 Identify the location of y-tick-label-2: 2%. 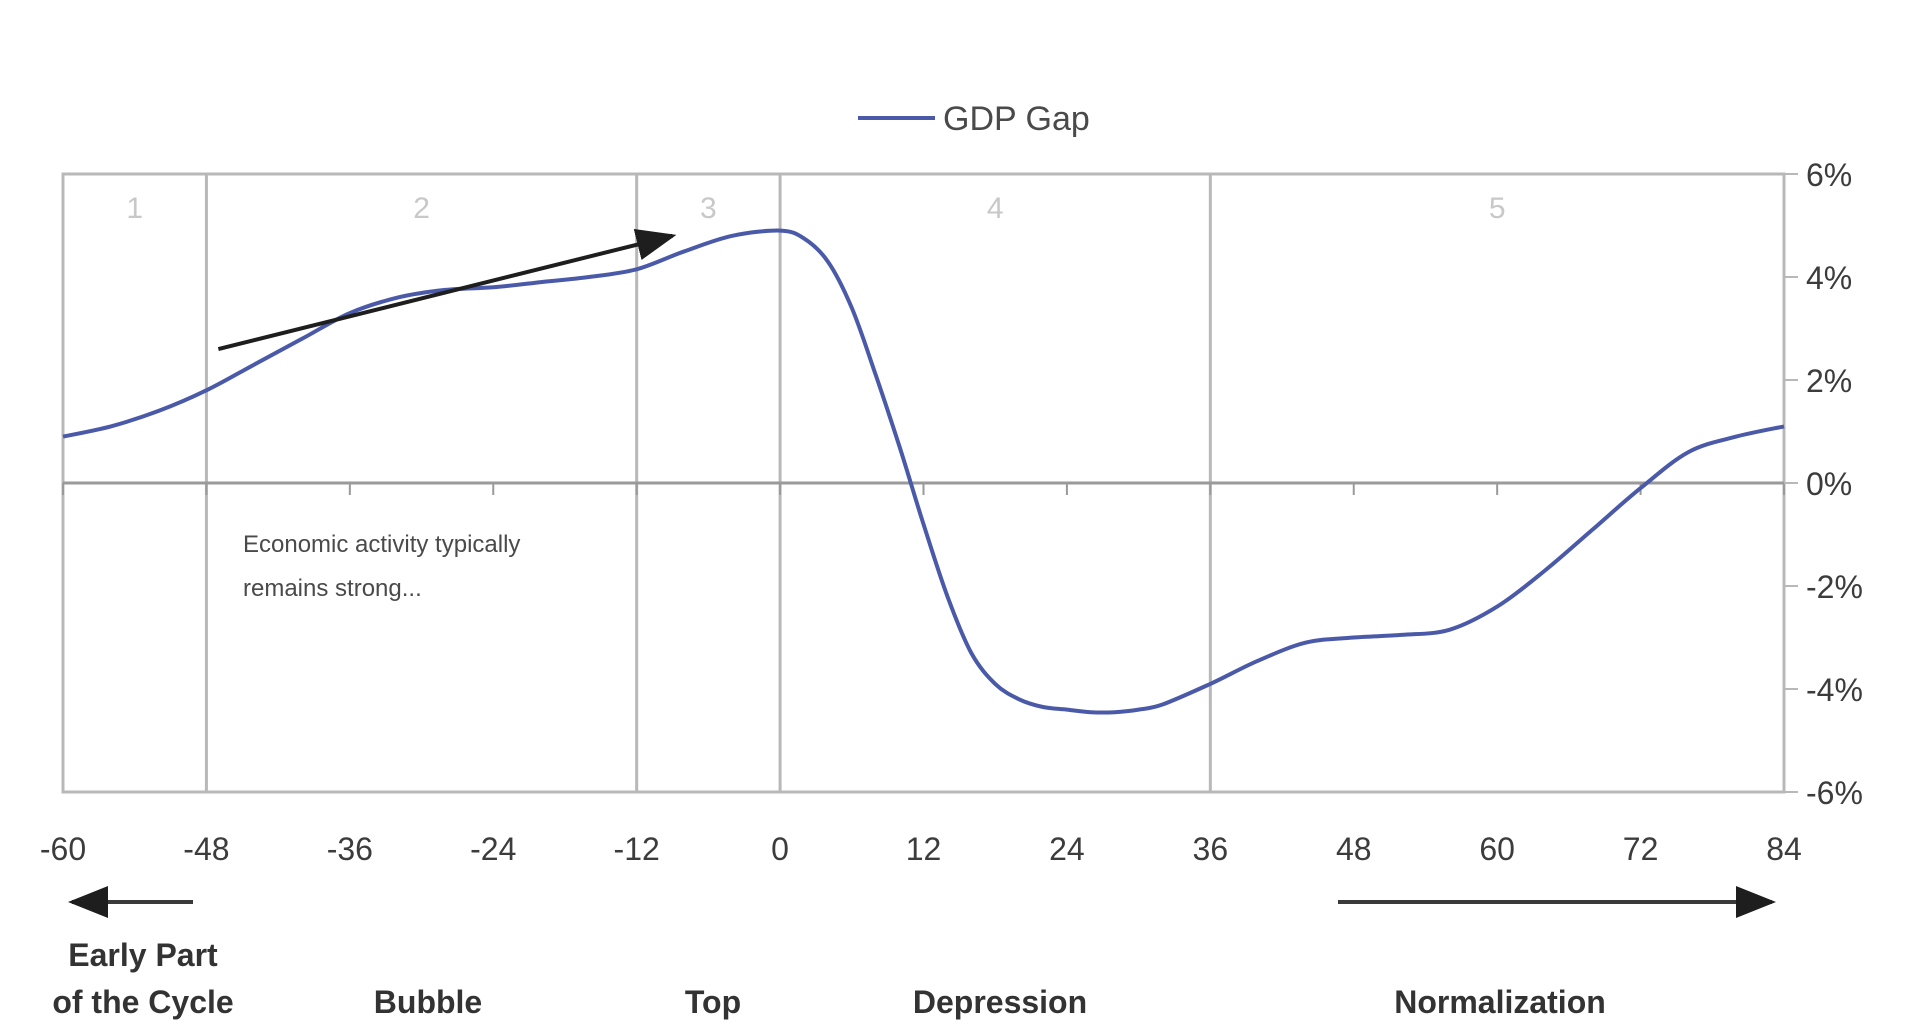
(1829, 381).